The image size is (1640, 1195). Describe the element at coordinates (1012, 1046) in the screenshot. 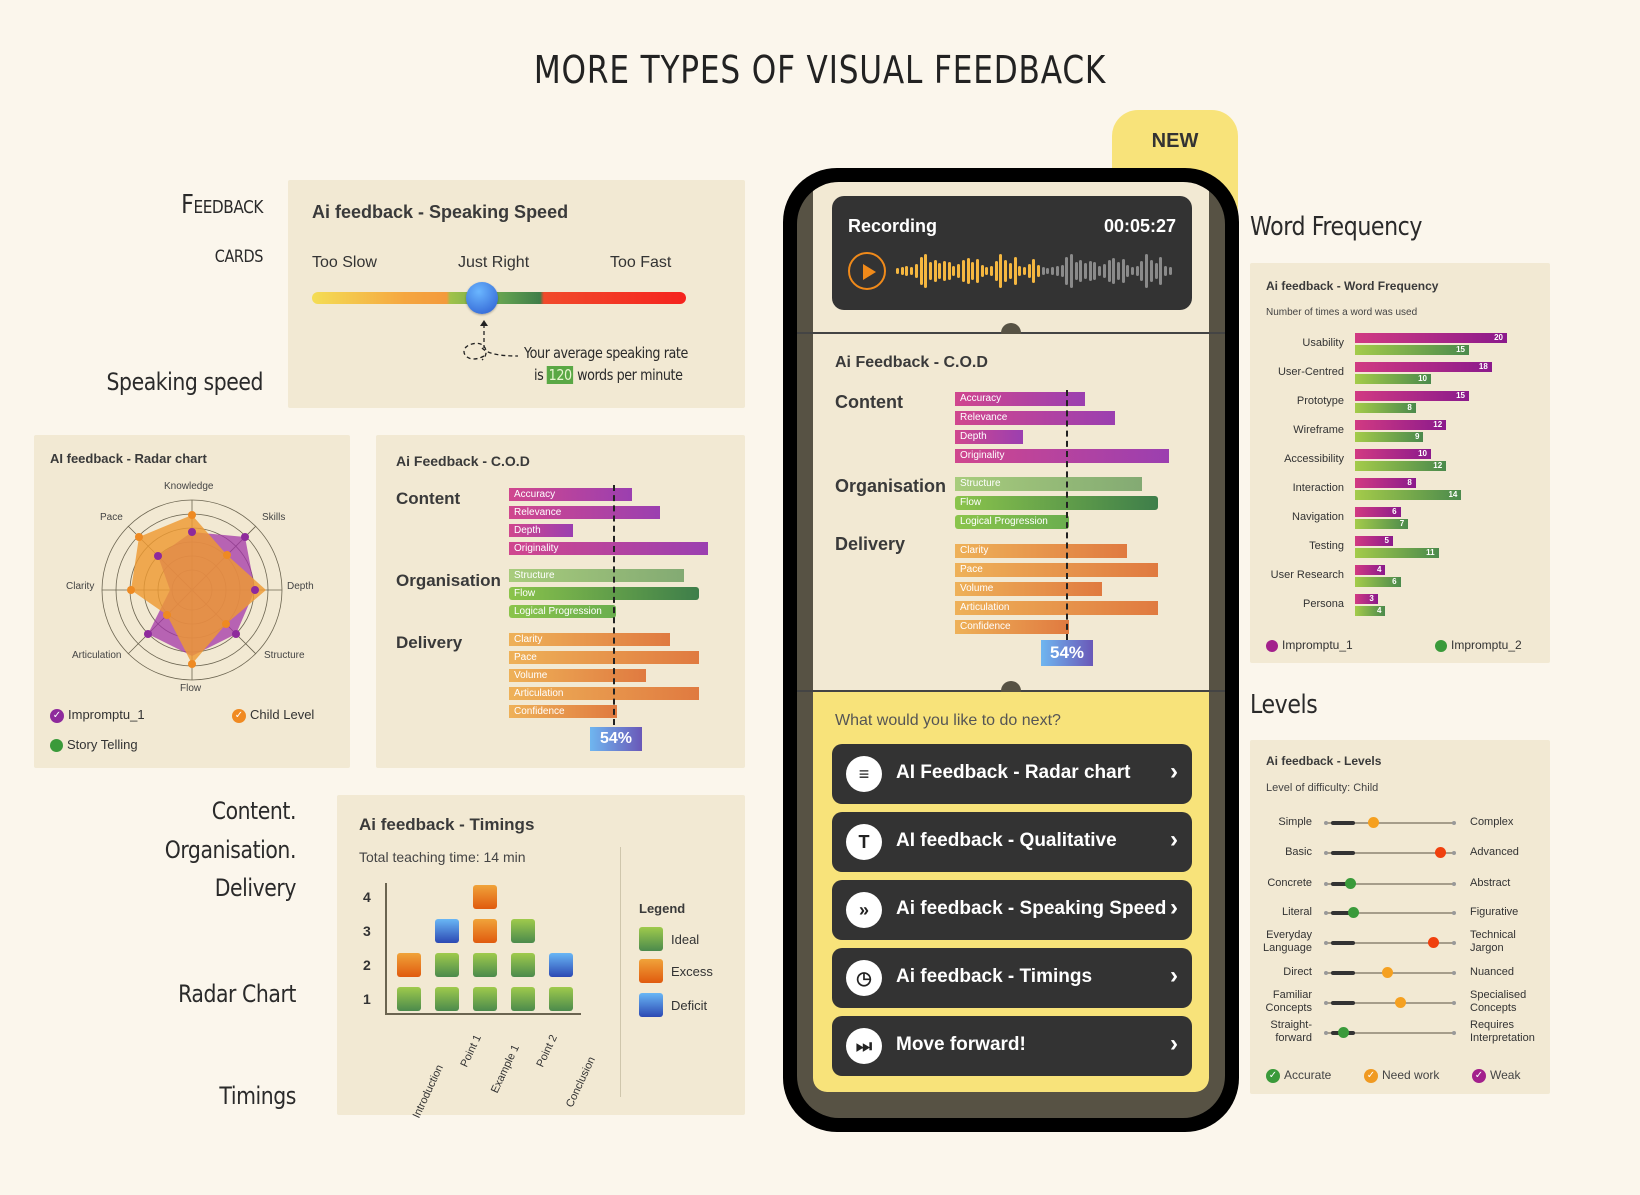

I see `move-forward-button: ⏭ Move forward! ›` at that location.